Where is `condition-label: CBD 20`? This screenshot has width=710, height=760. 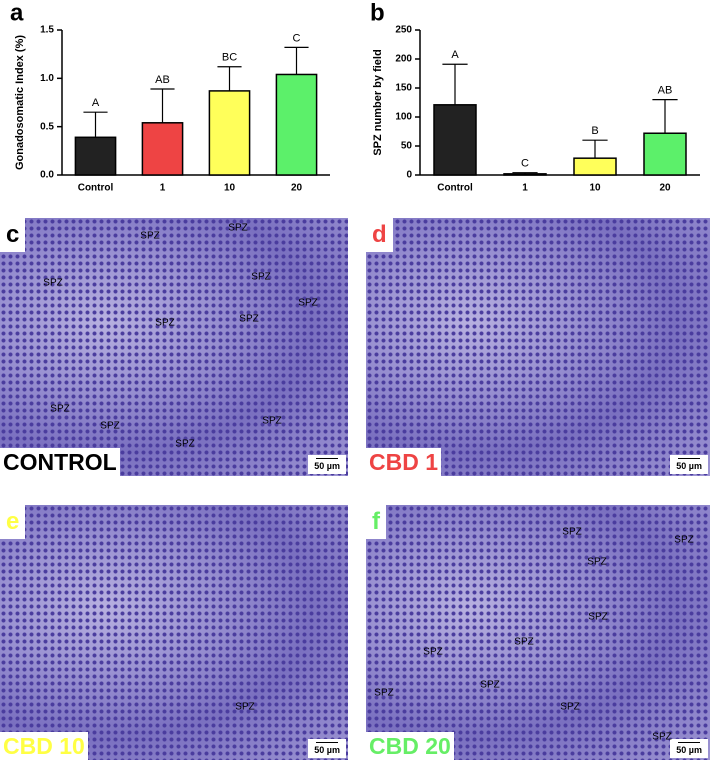 condition-label: CBD 20 is located at coordinates (410, 746).